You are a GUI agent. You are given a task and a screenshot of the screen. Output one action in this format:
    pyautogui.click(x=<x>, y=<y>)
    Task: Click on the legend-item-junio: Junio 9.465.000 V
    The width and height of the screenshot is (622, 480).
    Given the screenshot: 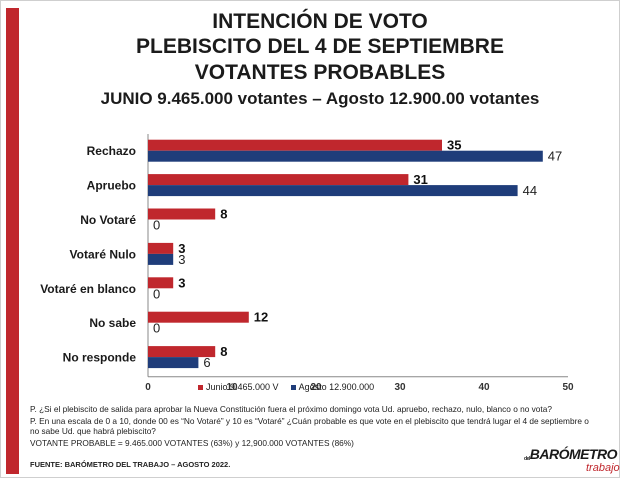 What is the action you would take?
    pyautogui.click(x=238, y=387)
    